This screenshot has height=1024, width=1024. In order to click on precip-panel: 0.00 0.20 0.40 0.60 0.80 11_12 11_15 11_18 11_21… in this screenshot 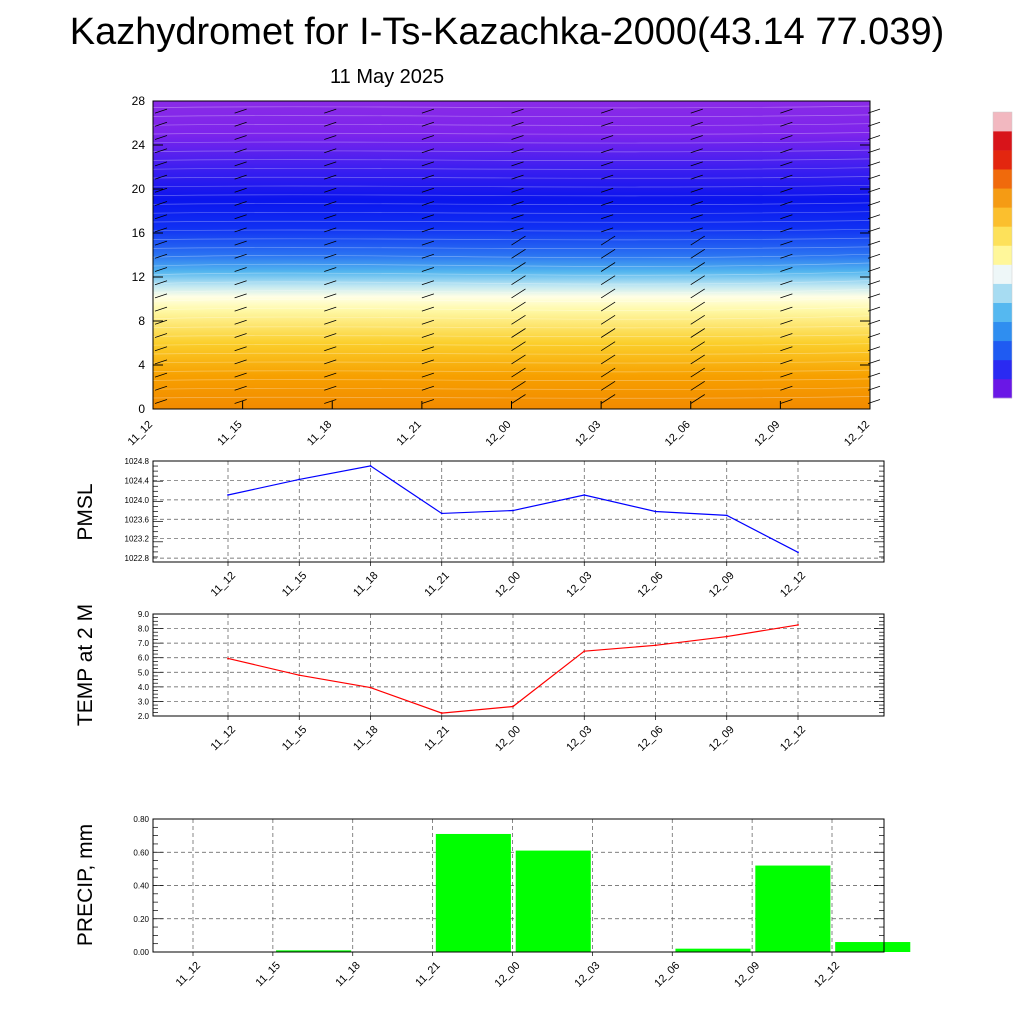, I will do `click(492, 902)`.